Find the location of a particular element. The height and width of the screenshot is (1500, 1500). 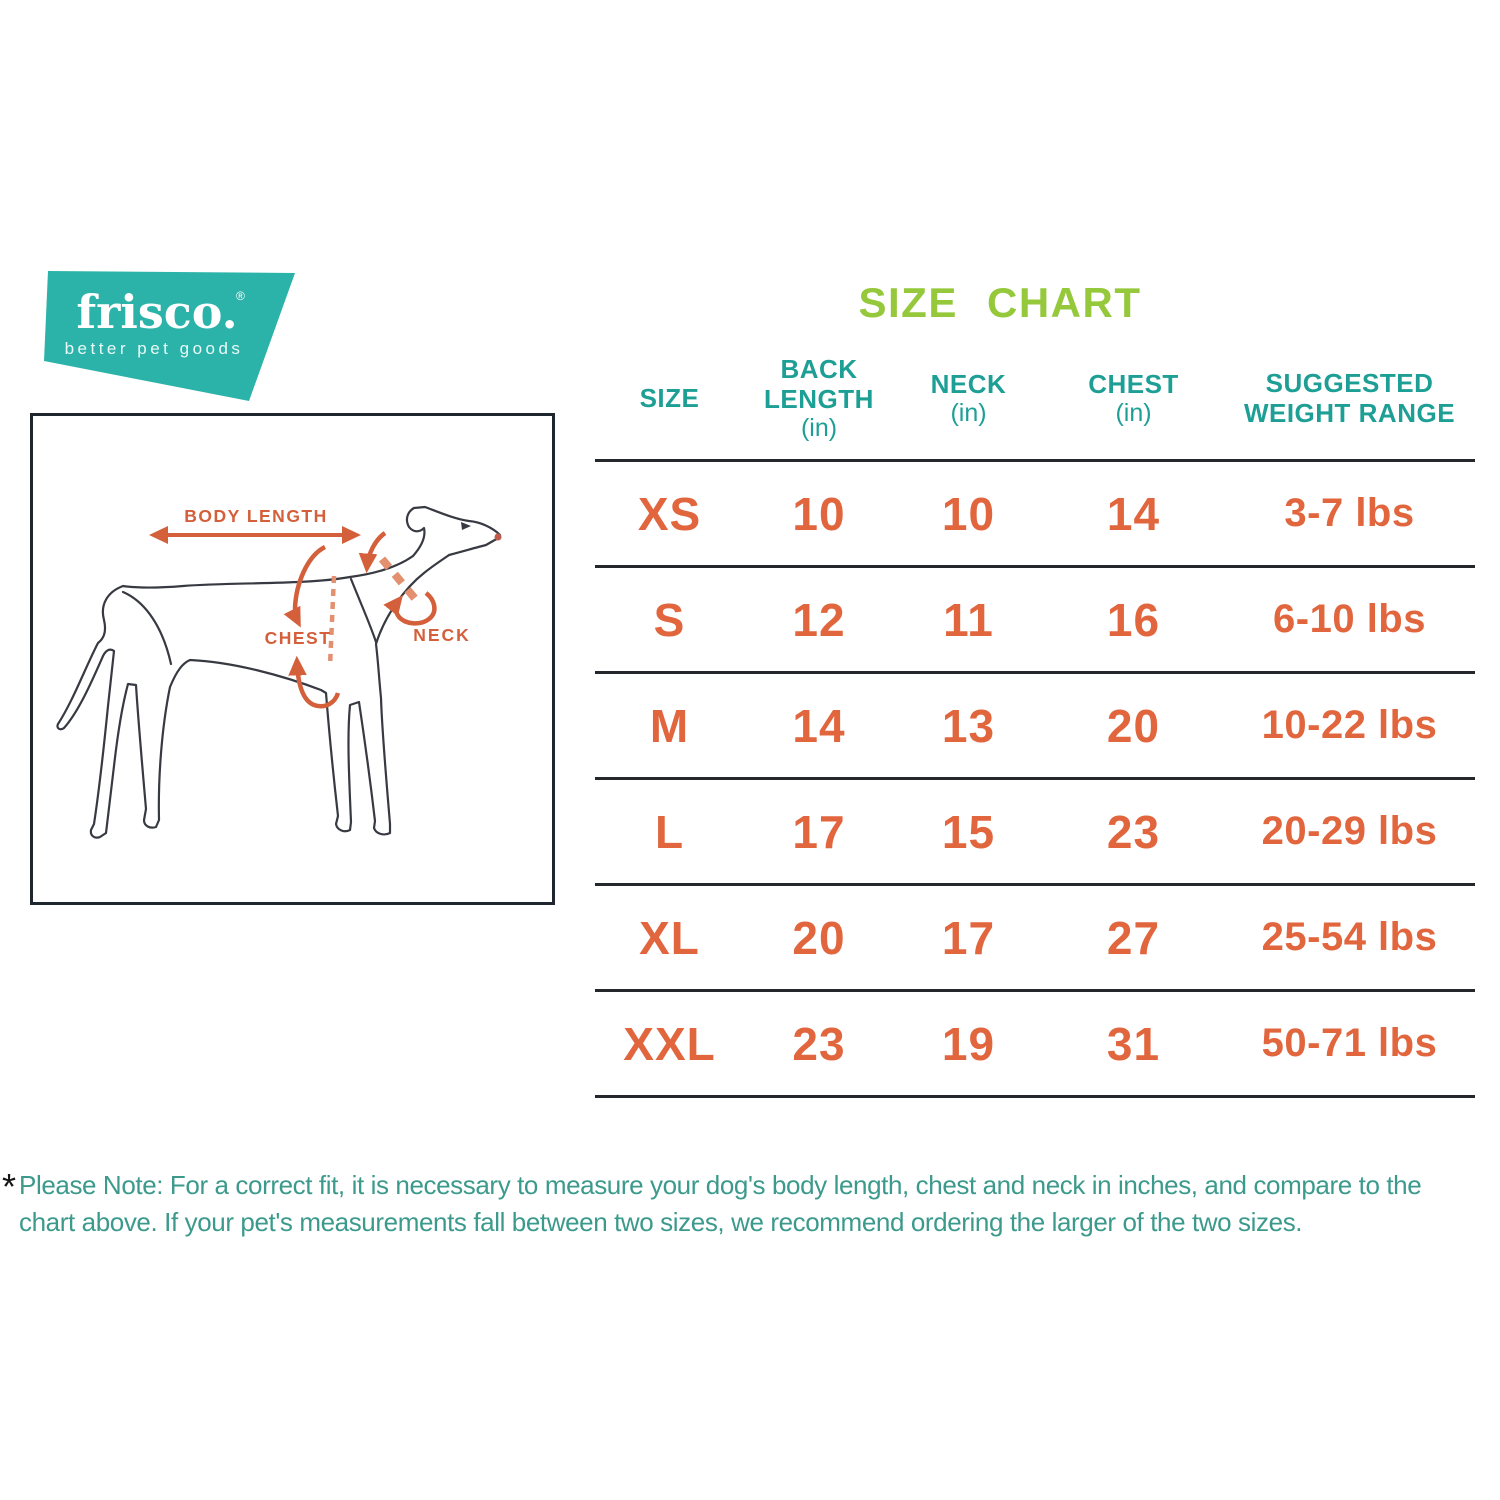

header-cell-neck: NECK (in) is located at coordinates (968, 398).